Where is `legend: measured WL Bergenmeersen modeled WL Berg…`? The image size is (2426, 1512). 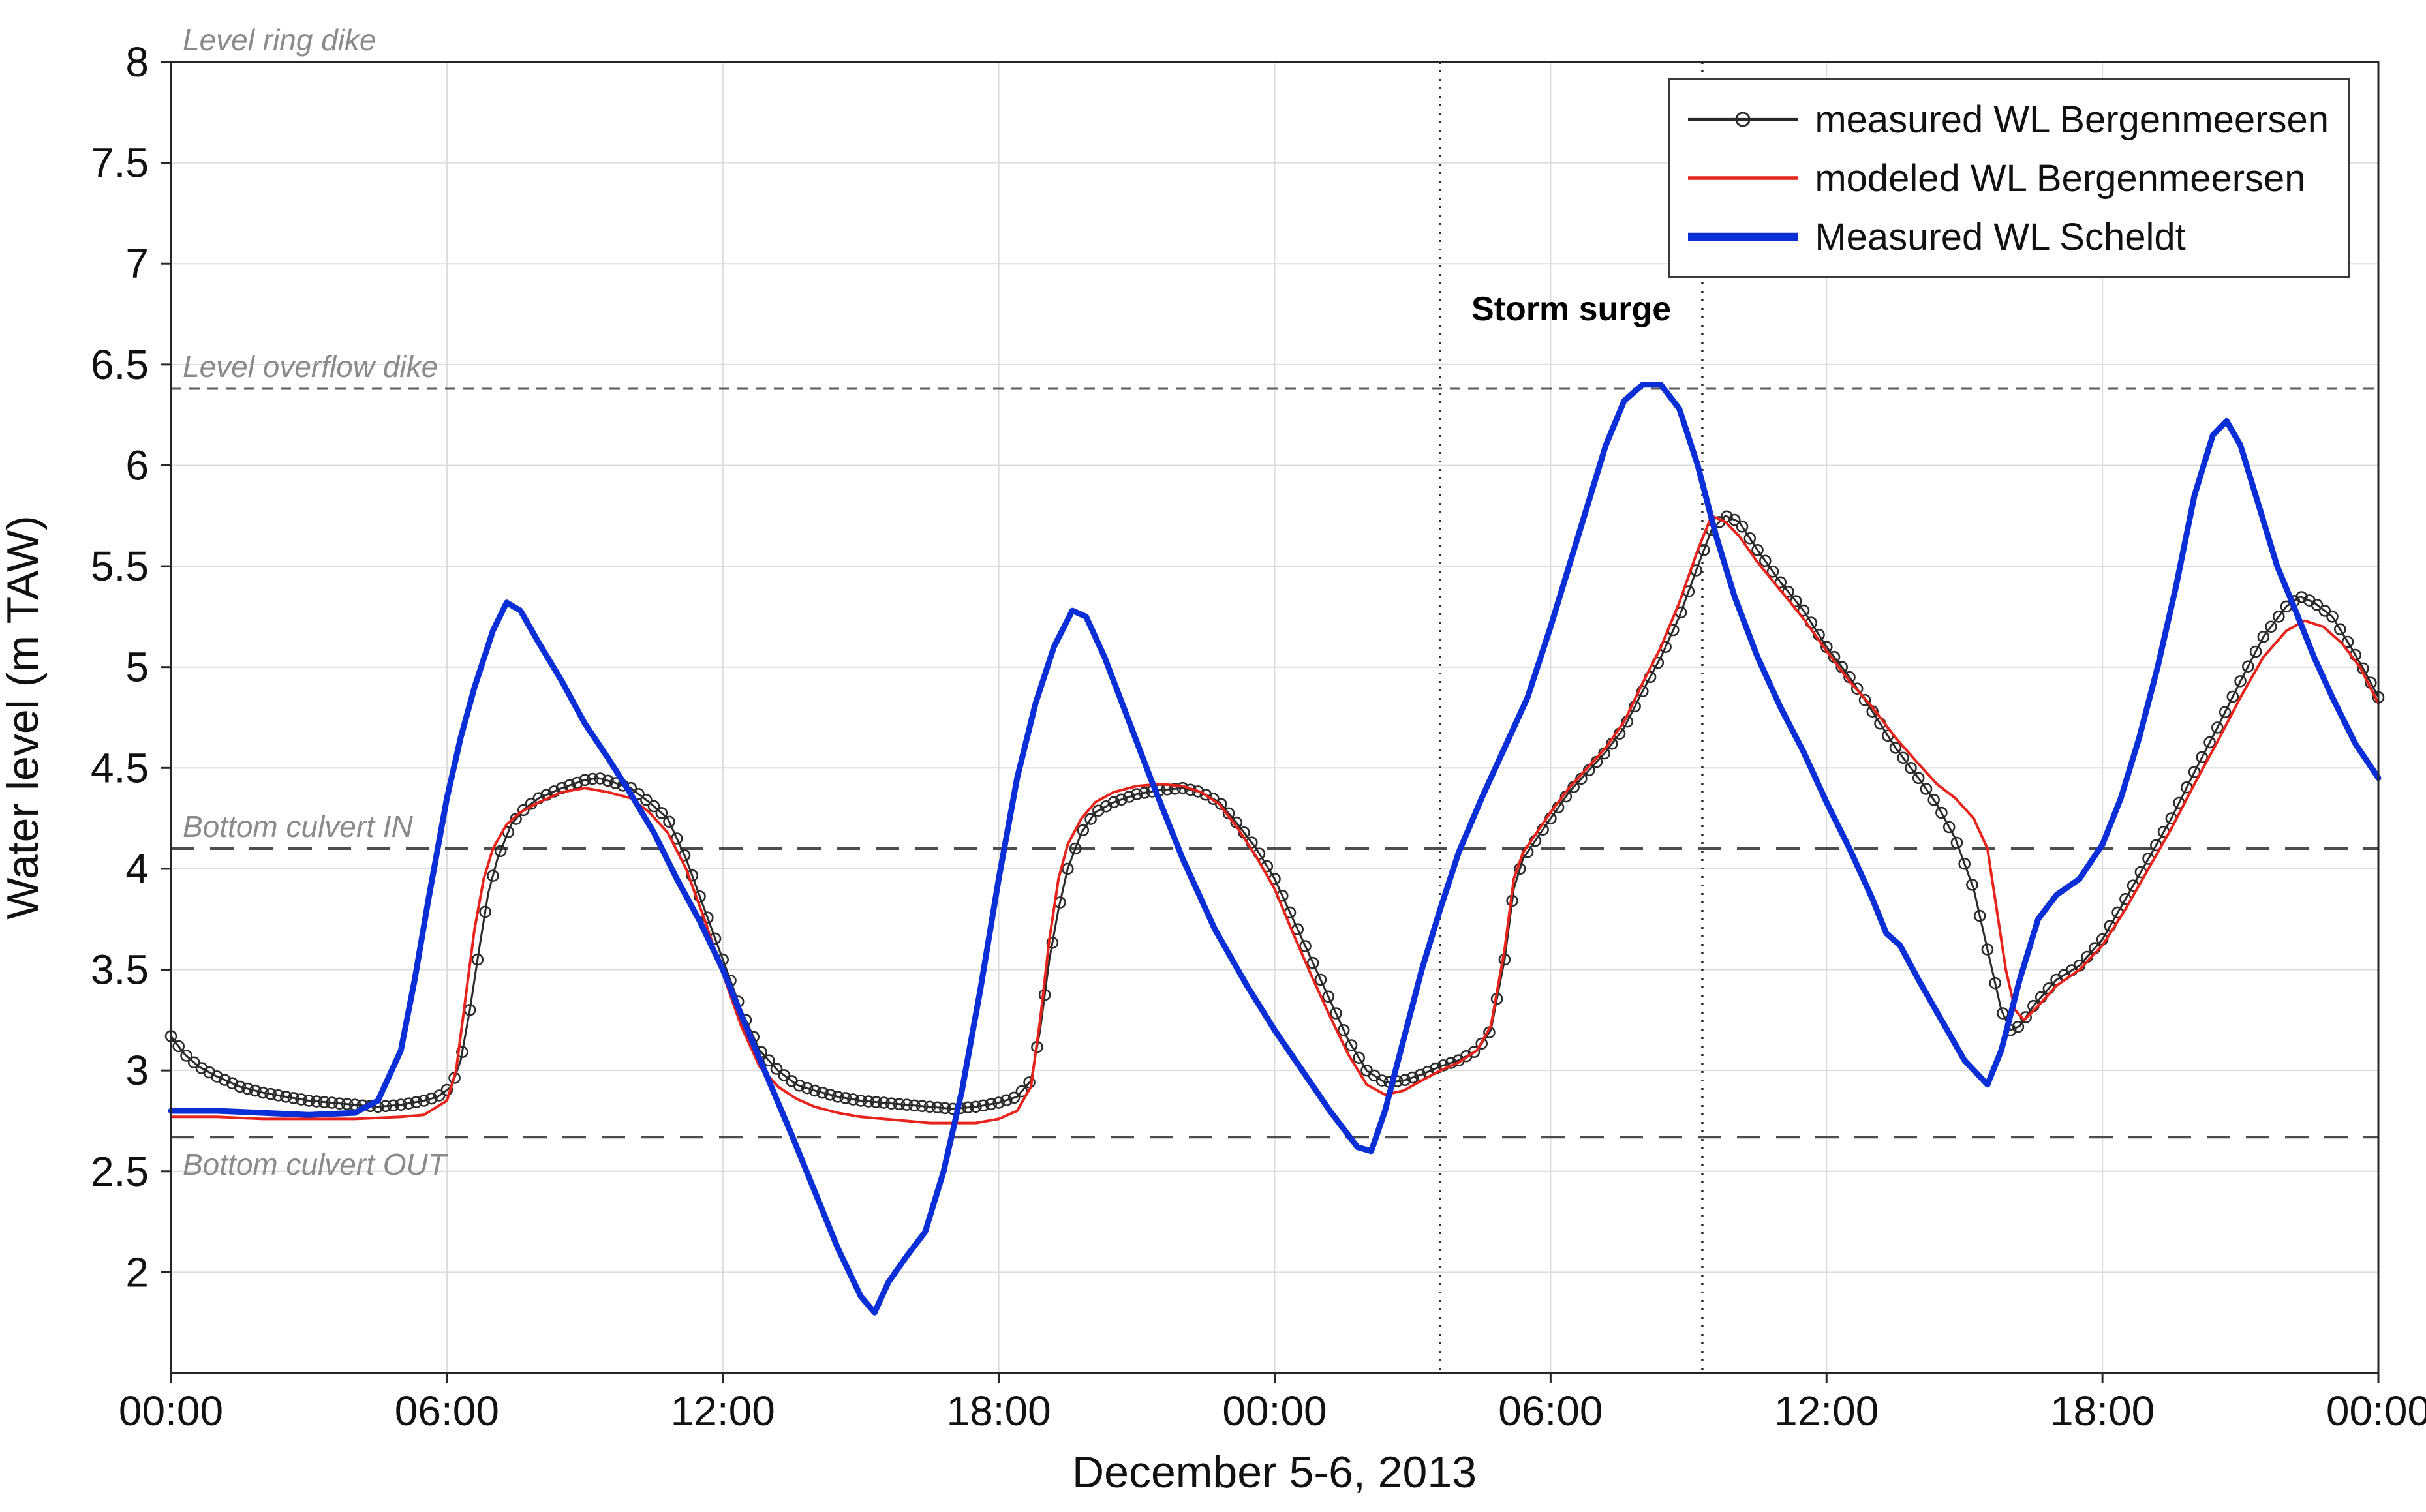
legend: measured WL Bergenmeersen modeled WL Berg… is located at coordinates (2009, 178).